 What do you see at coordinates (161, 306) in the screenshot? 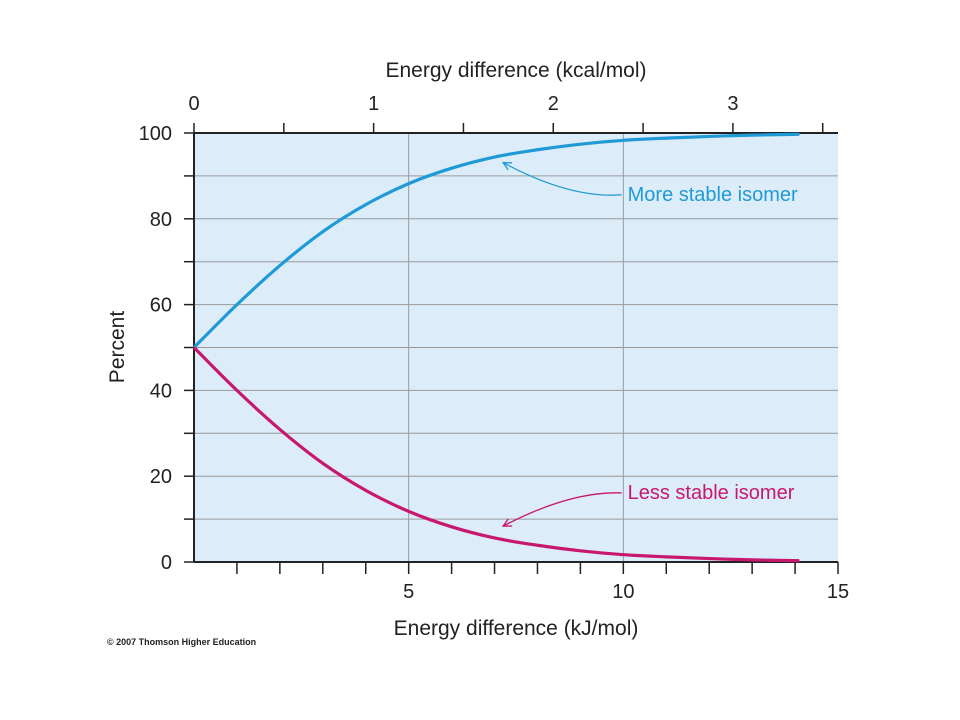
I see `y-tick-label: 60` at bounding box center [161, 306].